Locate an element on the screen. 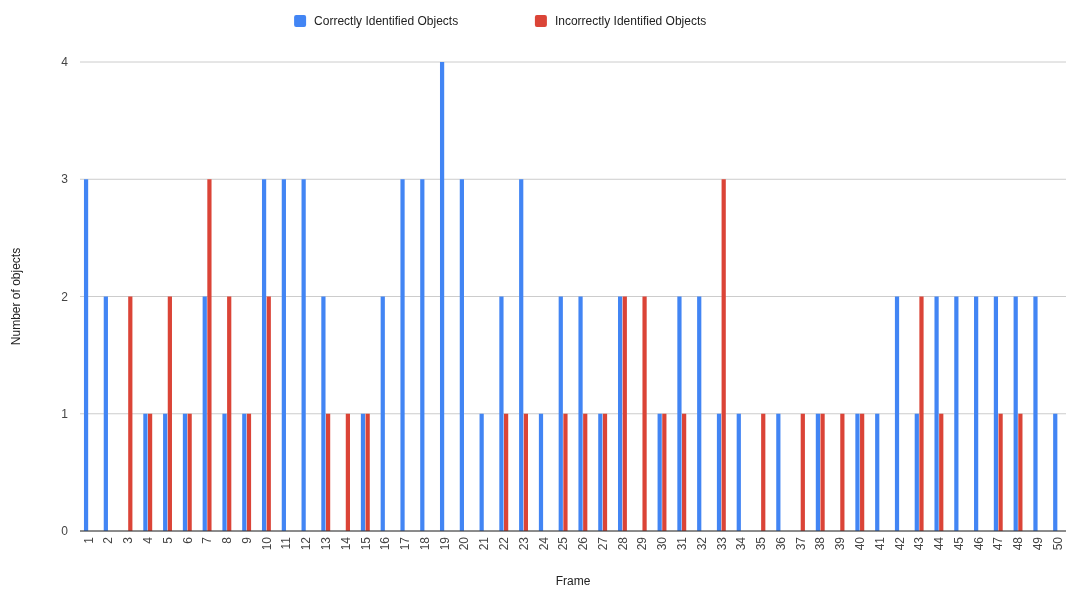 Image resolution: width=1068 pixels, height=591 pixels. legend-label: Incorrectly Identified Objects is located at coordinates (630, 21).